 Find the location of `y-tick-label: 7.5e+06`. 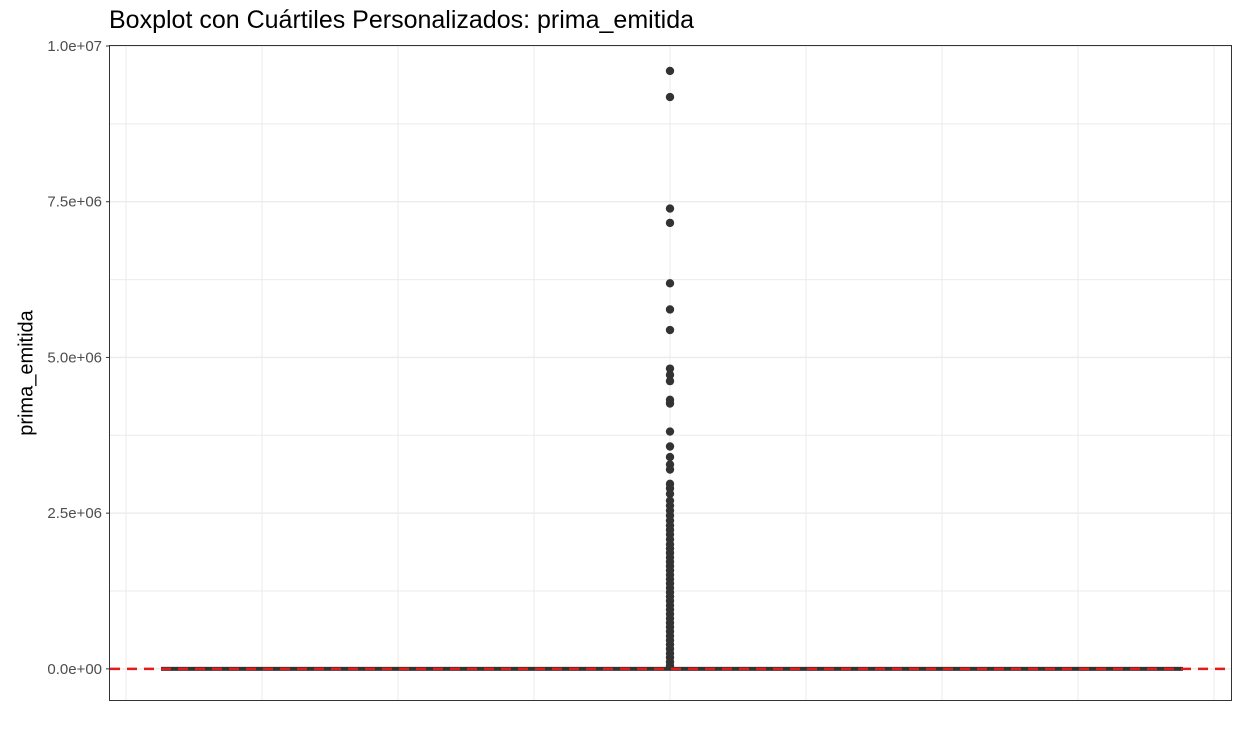

y-tick-label: 7.5e+06 is located at coordinates (74, 202).